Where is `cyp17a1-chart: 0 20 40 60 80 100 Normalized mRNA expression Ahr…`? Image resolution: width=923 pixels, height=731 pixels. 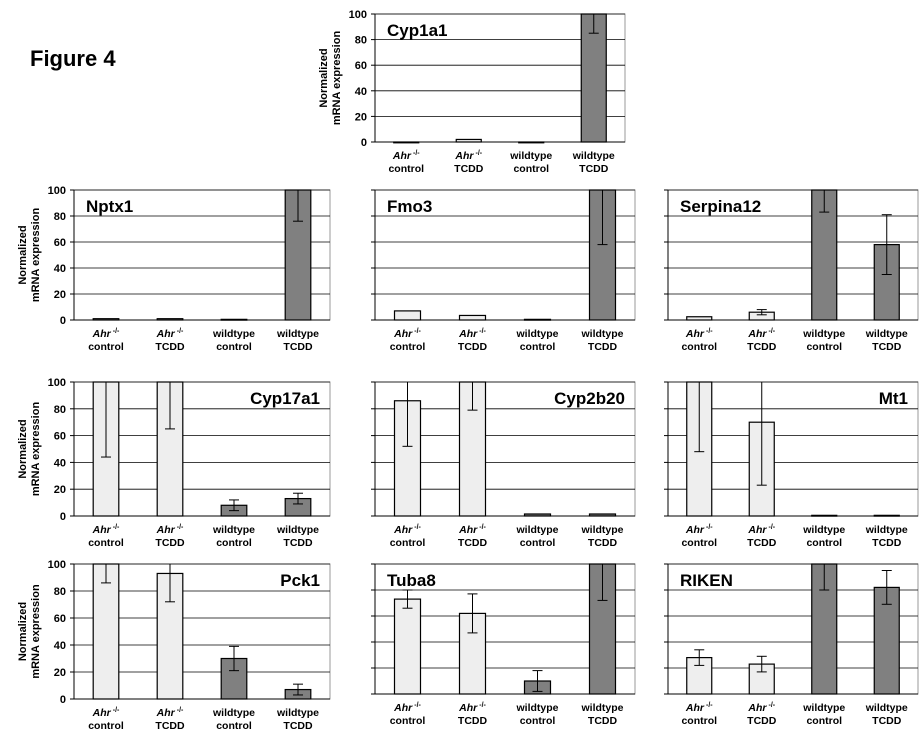 cyp17a1-chart: 0 20 40 60 80 100 Normalized mRNA expression Ahr… is located at coordinates (174, 463).